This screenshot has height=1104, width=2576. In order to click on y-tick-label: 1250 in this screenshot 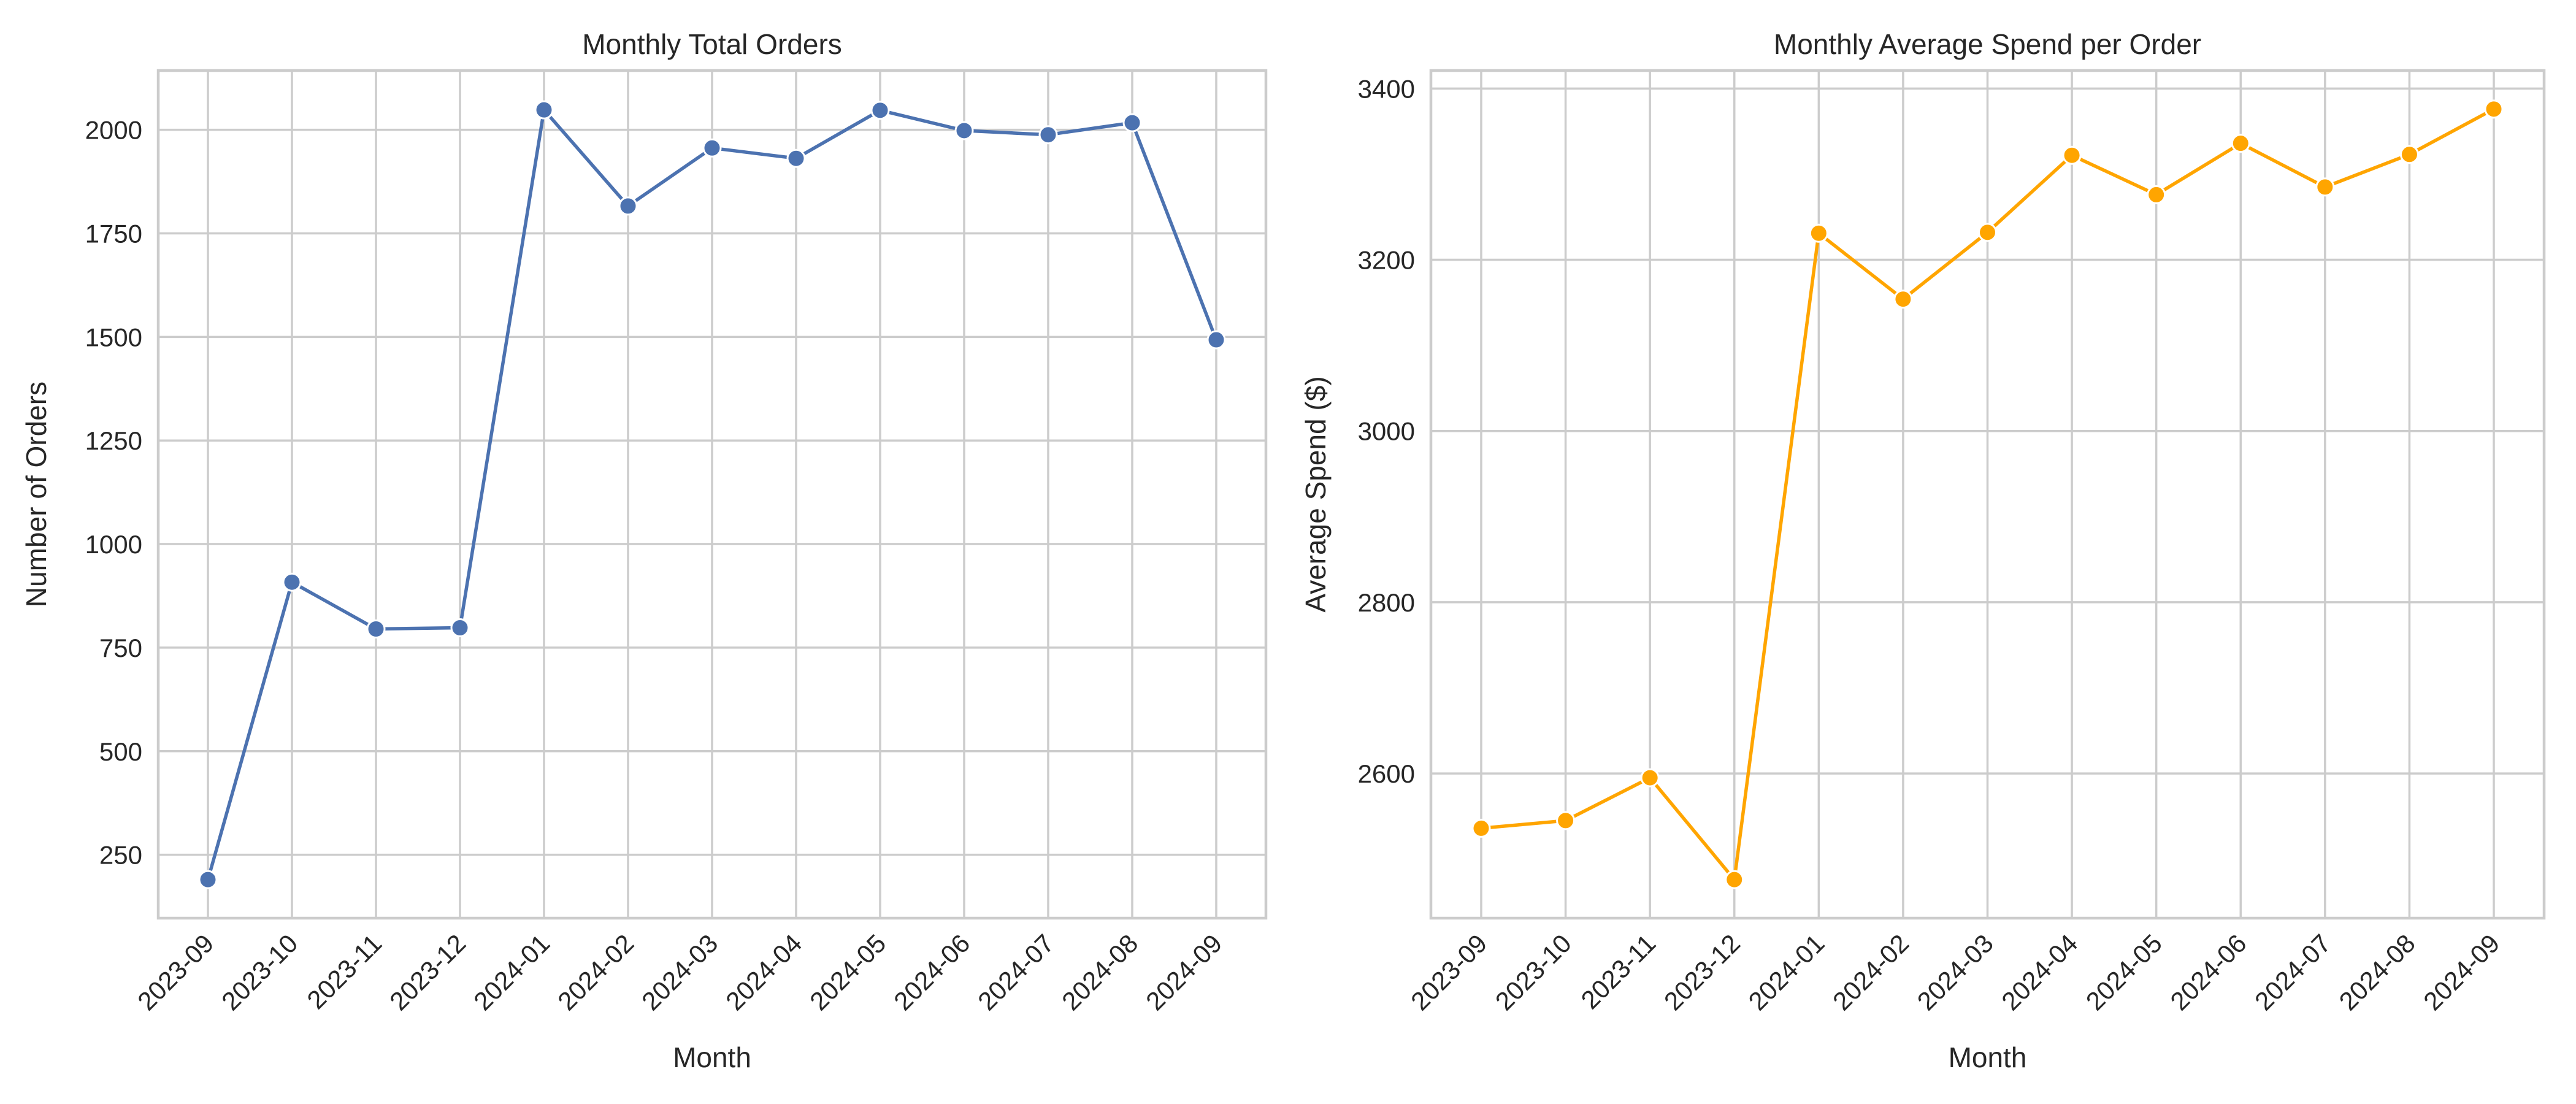, I will do `click(113, 440)`.